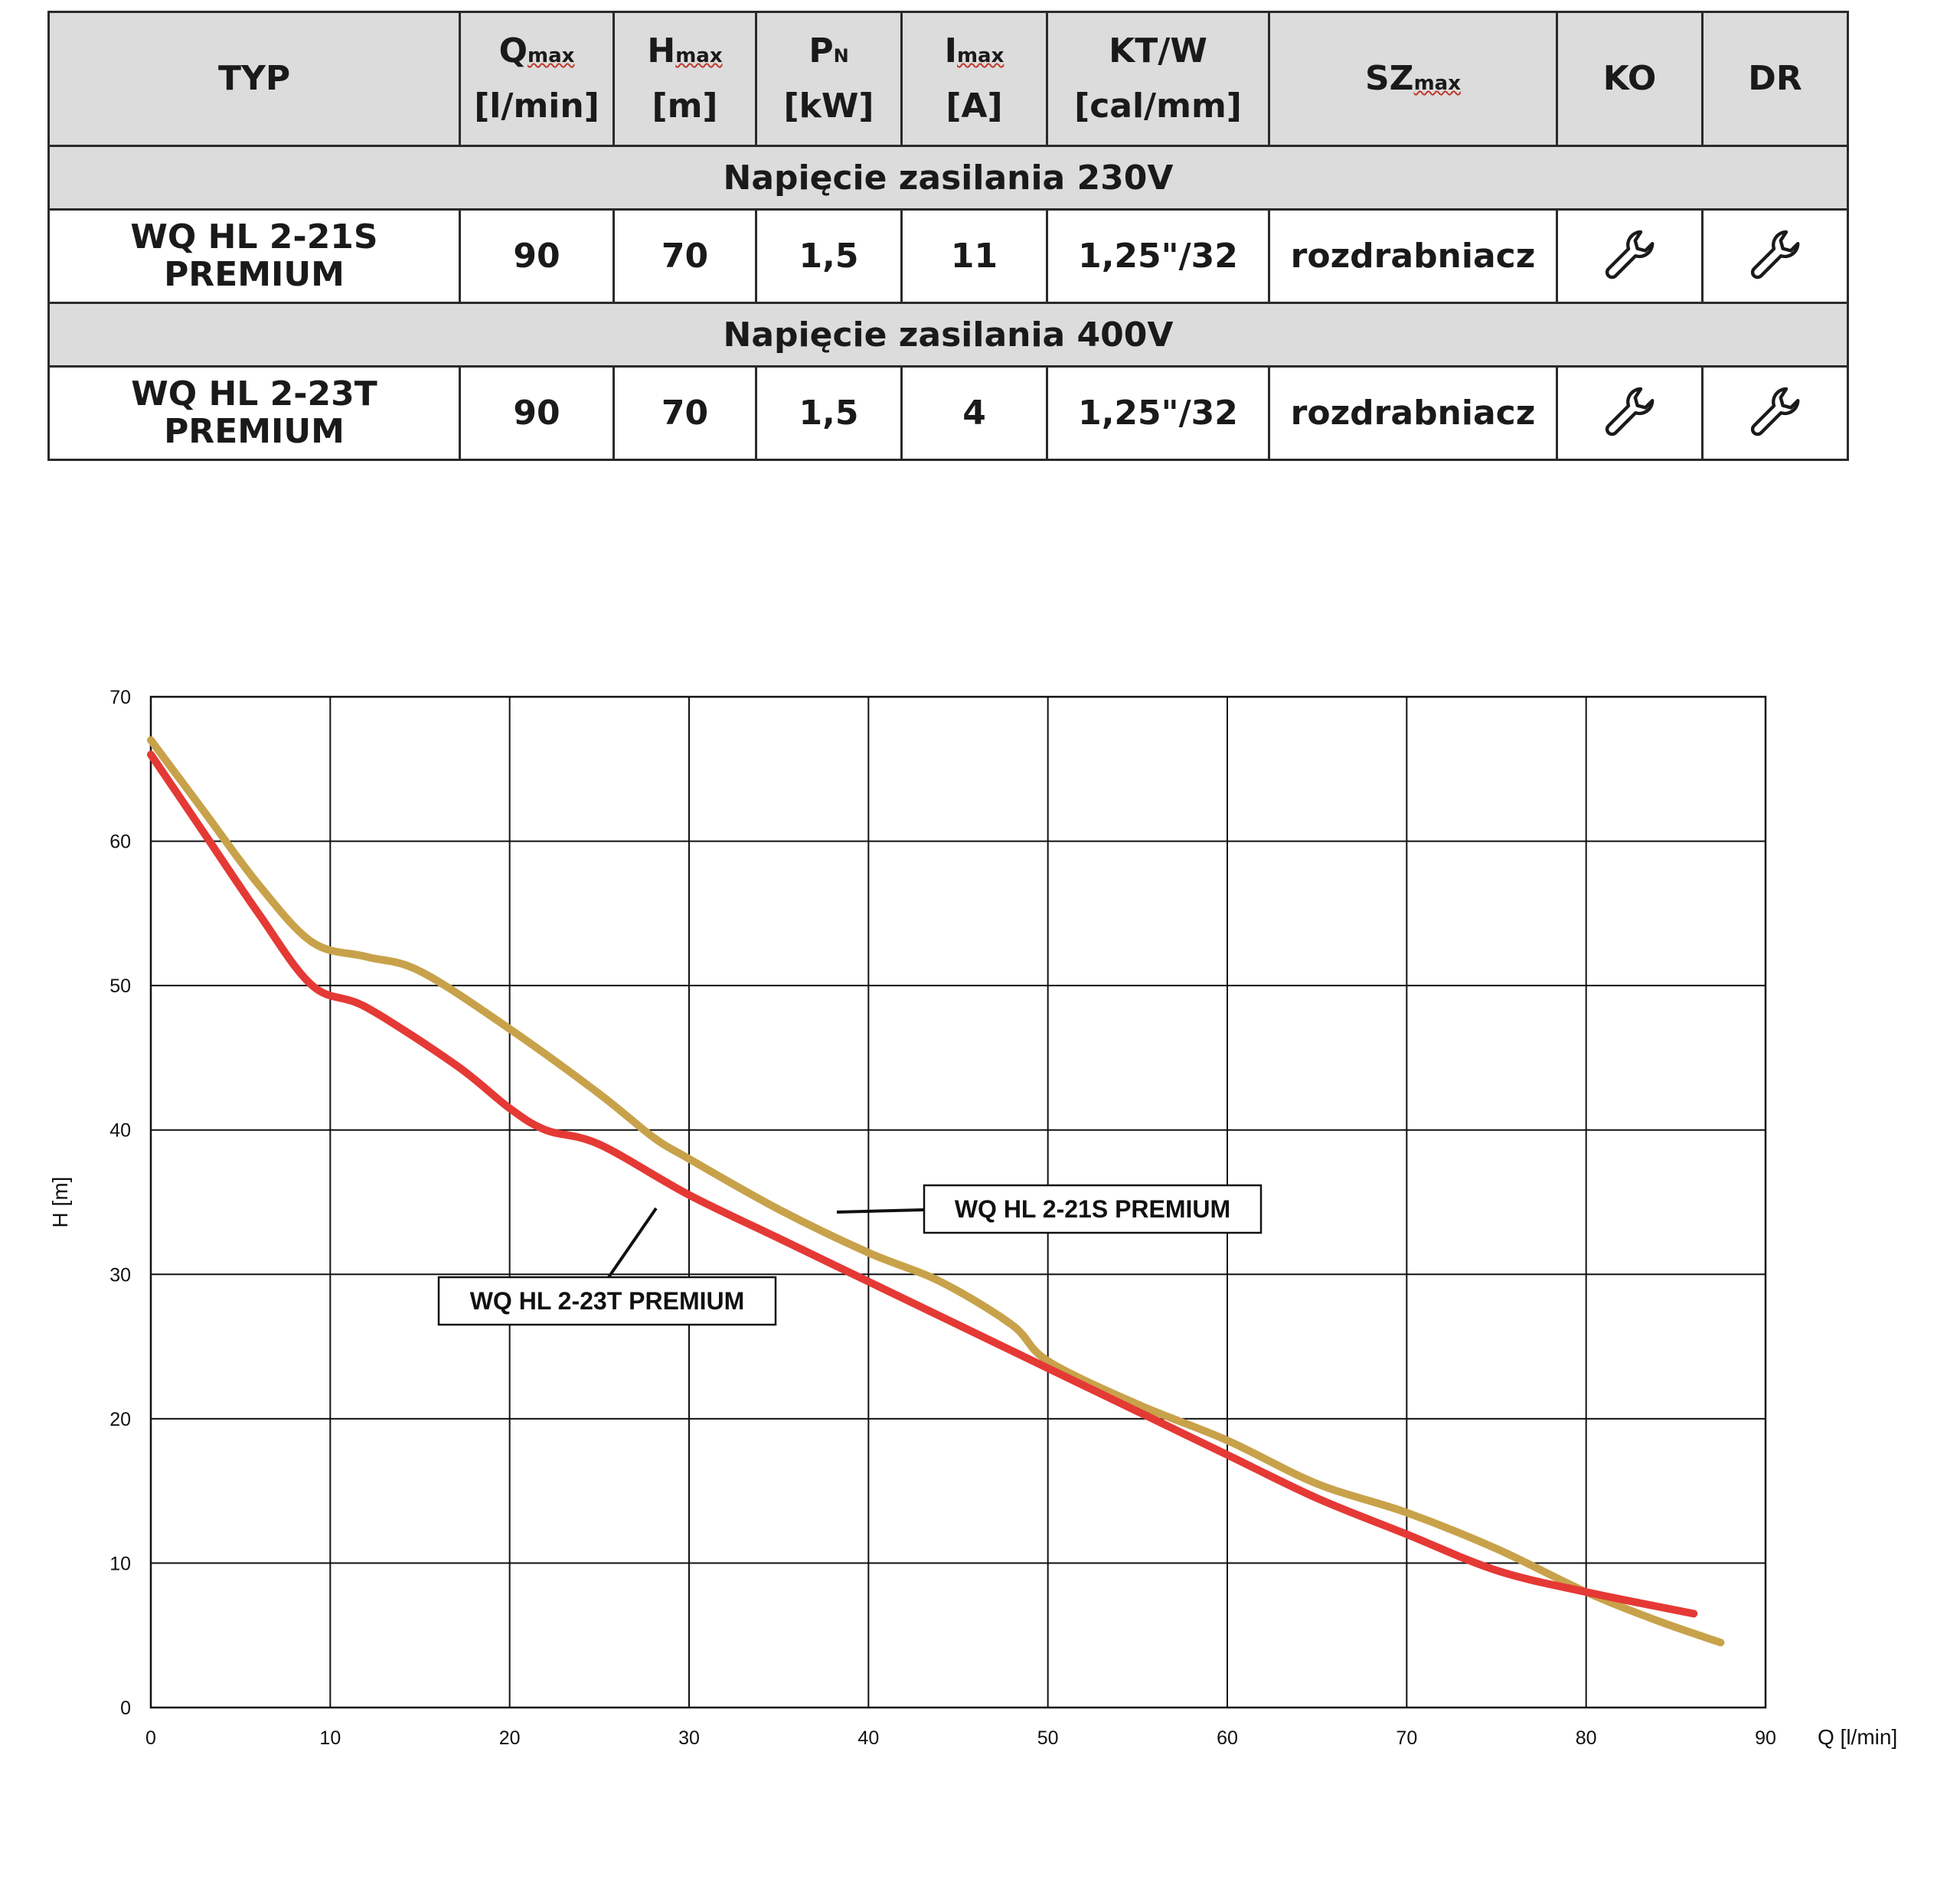  I want to click on x-tick-label: 90, so click(1765, 1738).